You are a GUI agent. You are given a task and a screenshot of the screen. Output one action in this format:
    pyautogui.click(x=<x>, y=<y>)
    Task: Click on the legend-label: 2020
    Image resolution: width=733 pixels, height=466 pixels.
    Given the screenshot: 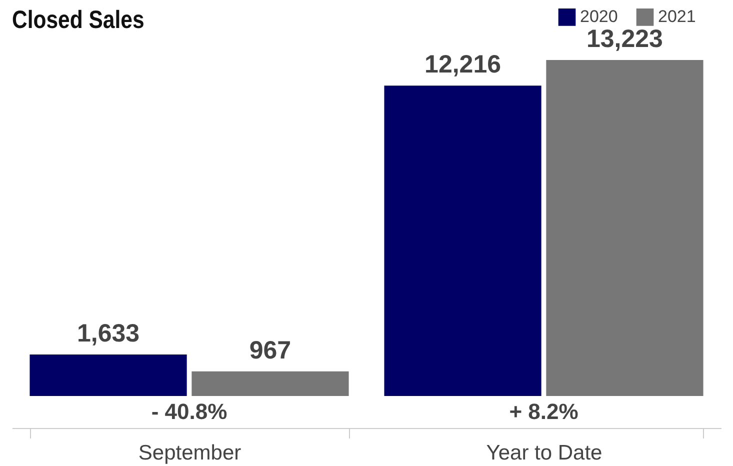 What is the action you would take?
    pyautogui.click(x=599, y=16)
    